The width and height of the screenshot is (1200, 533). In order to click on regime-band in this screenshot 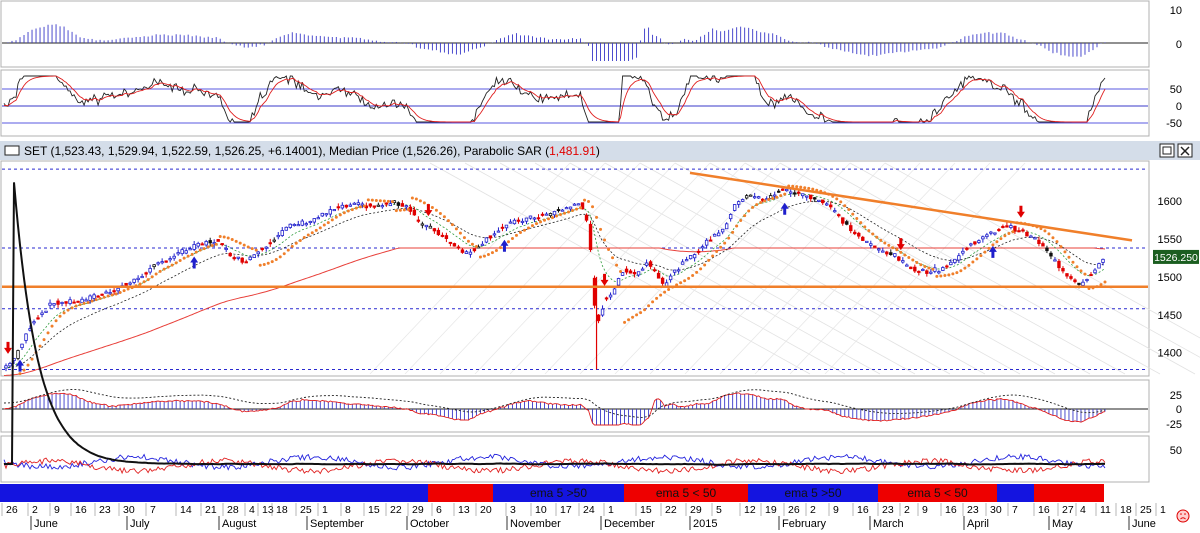, I will do `click(214, 493)`.